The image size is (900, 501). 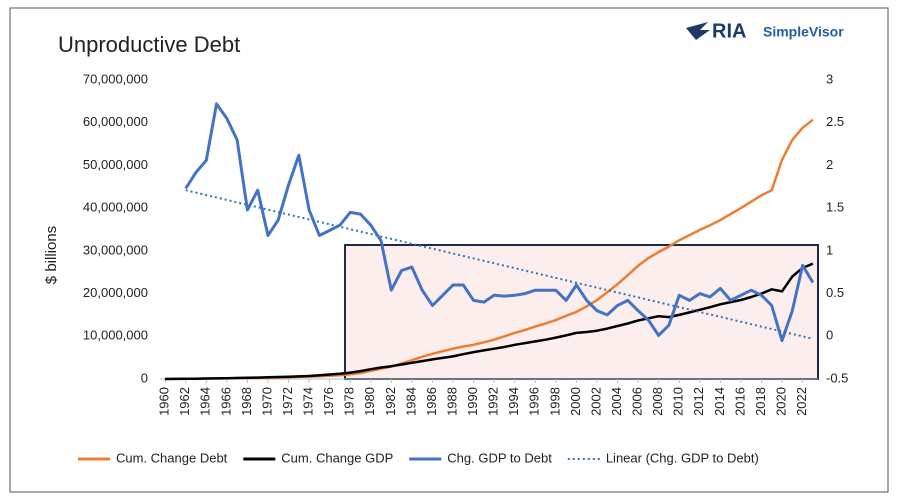 What do you see at coordinates (337, 457) in the screenshot?
I see `legend-label: Cum. Change GDP` at bounding box center [337, 457].